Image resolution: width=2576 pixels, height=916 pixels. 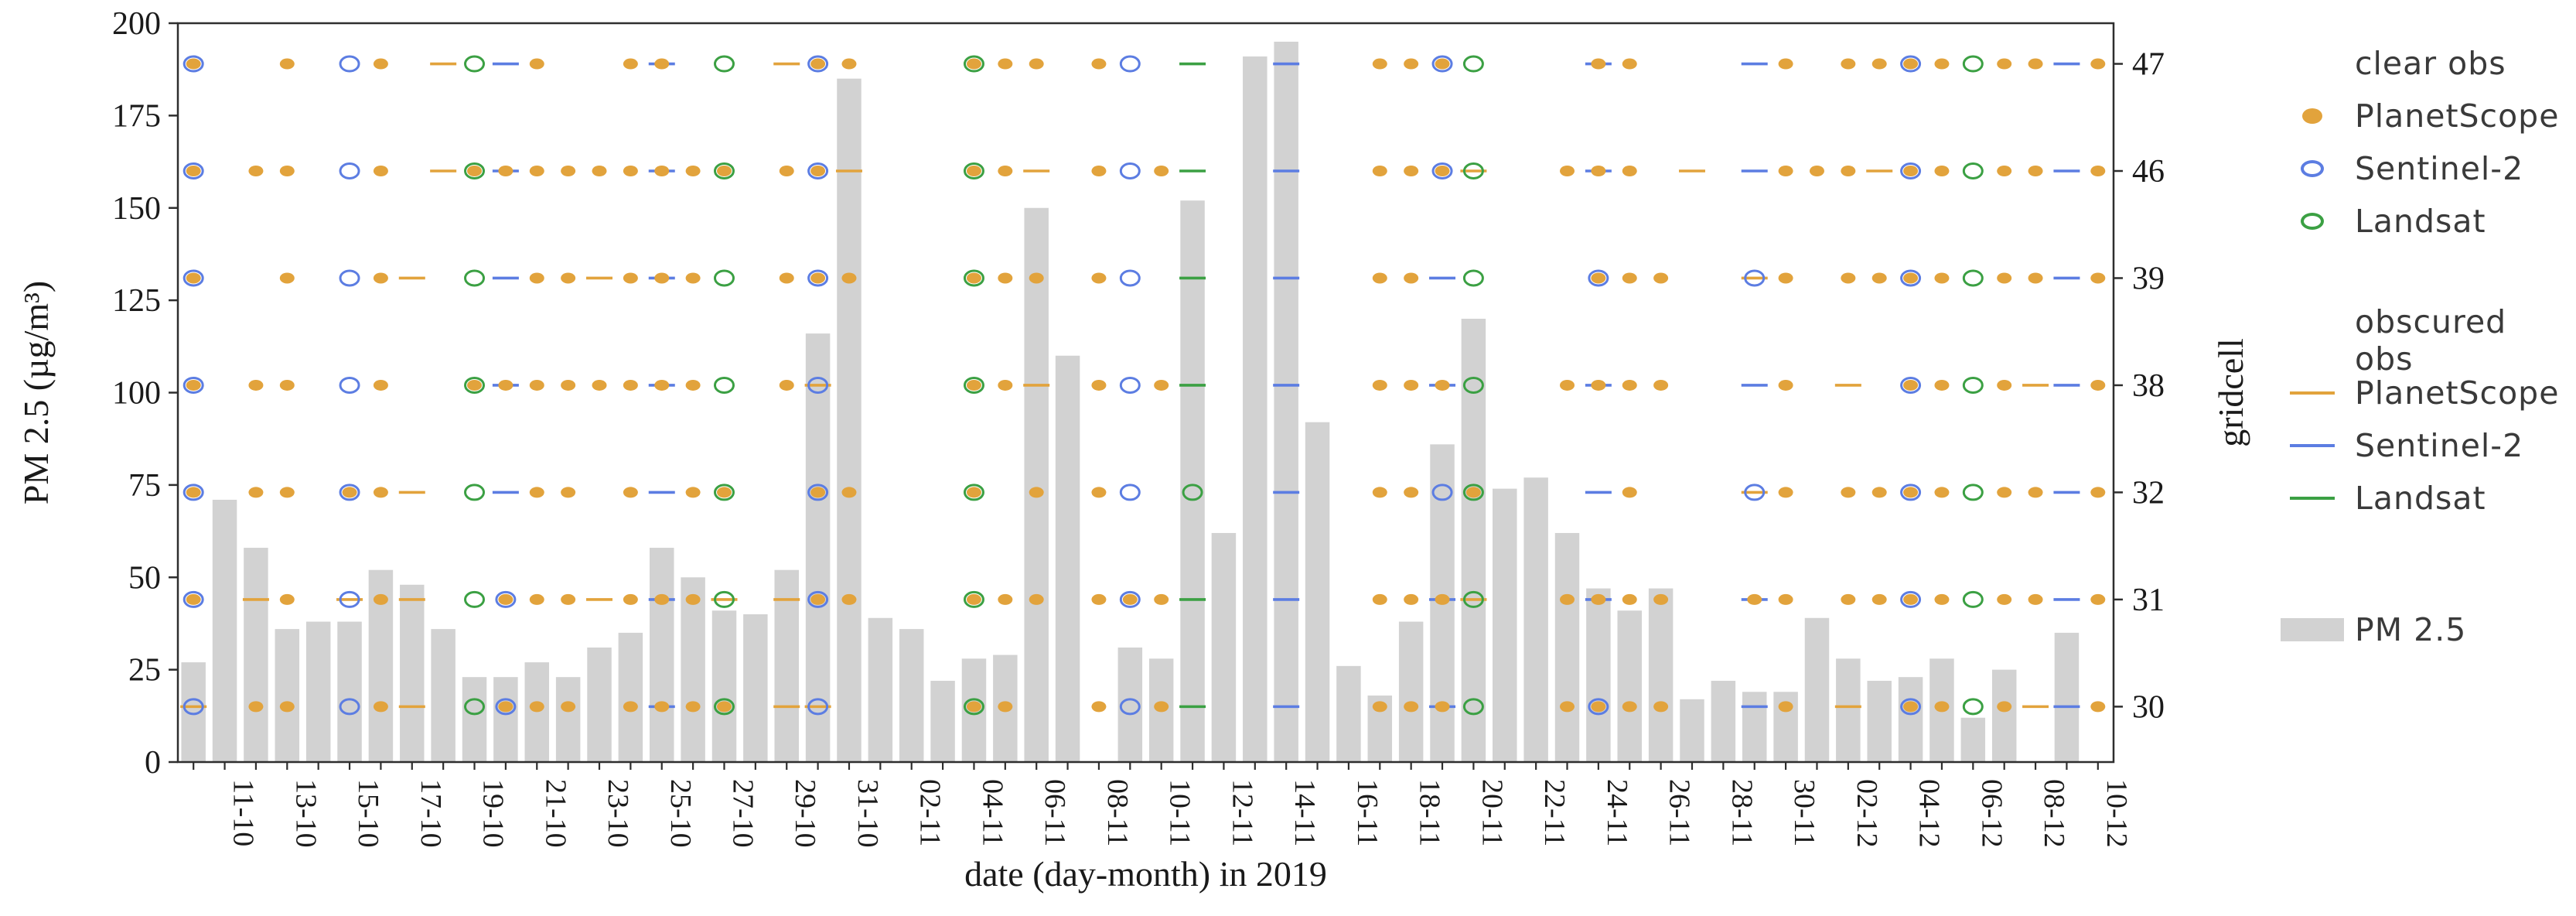 I want to click on landsat-obscured-dash-icon, so click(x=2313, y=498).